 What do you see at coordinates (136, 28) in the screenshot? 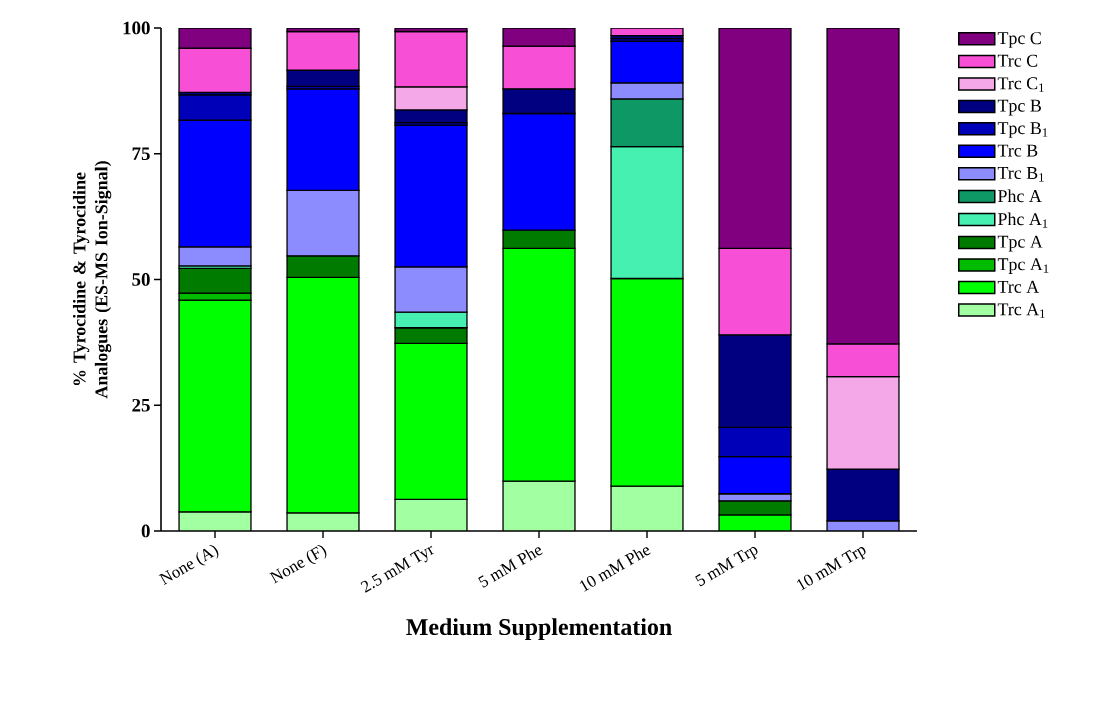
I see `y-tick-label: 100` at bounding box center [136, 28].